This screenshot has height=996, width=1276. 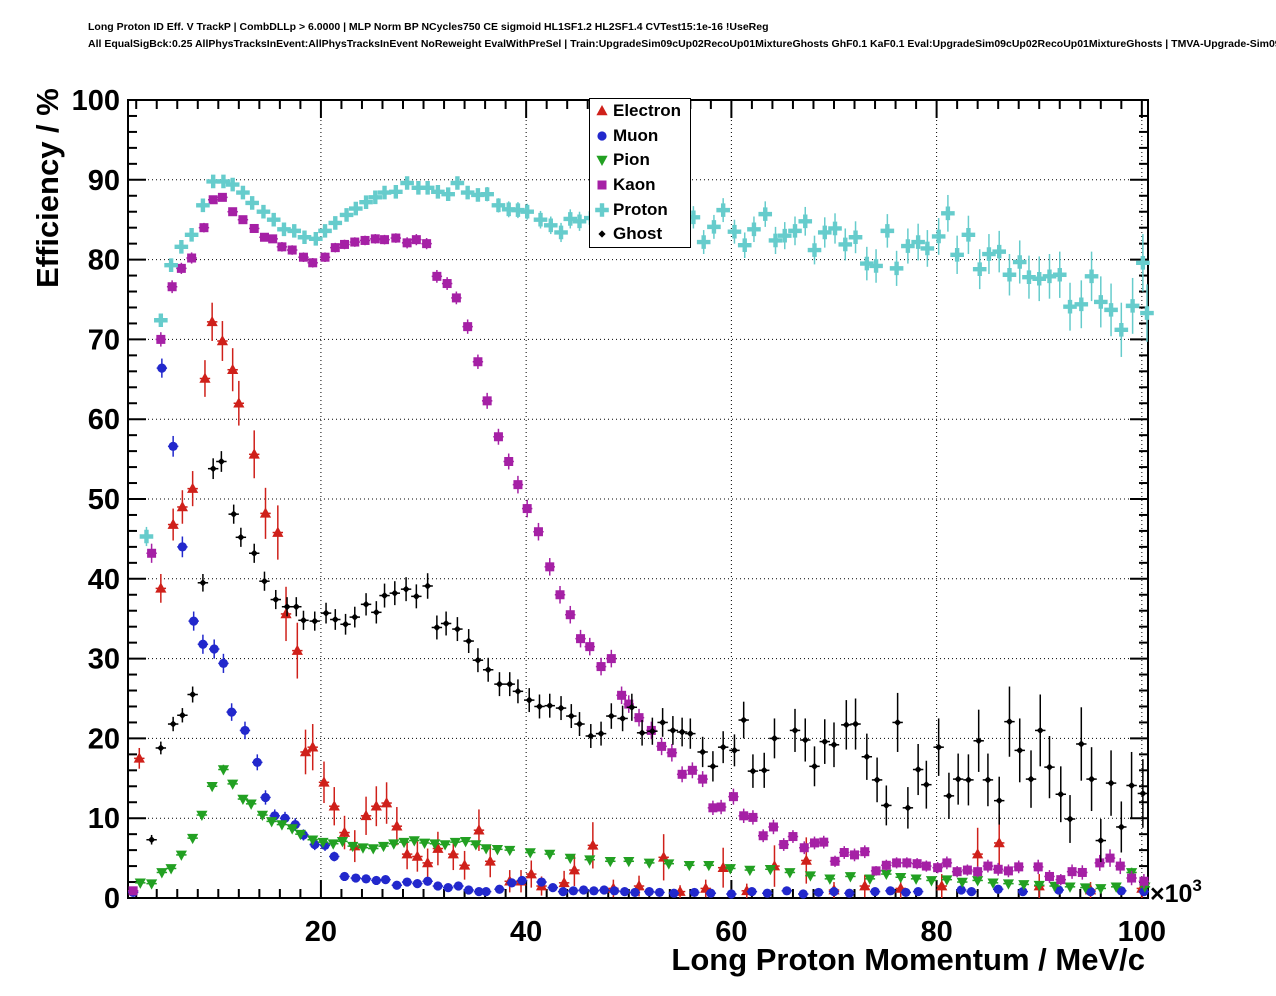 I want to click on x-axis-title: Long Proton Momentum / MeV/c, so click(x=908, y=959).